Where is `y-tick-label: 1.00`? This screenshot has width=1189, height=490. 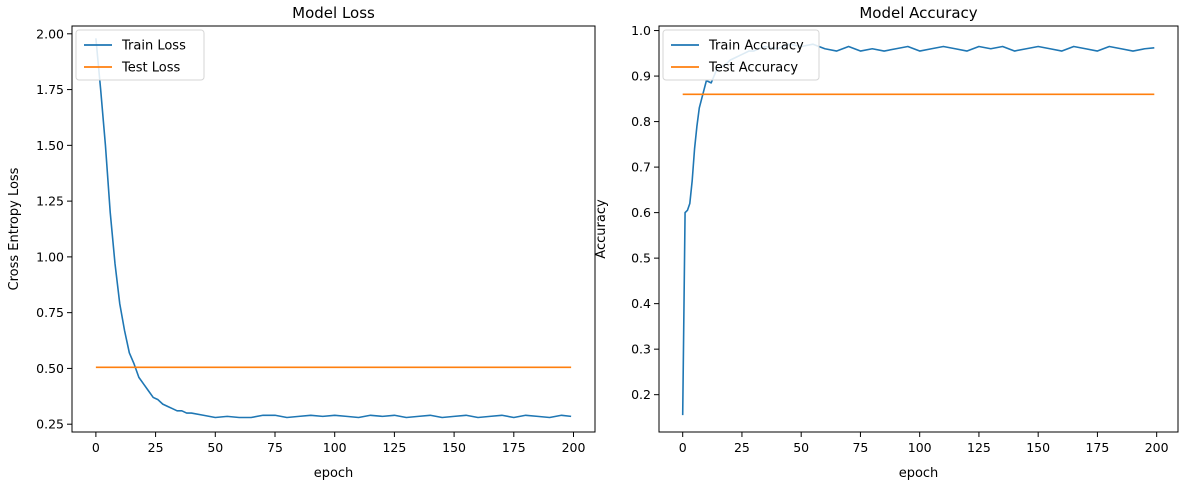
y-tick-label: 1.00 is located at coordinates (50, 256).